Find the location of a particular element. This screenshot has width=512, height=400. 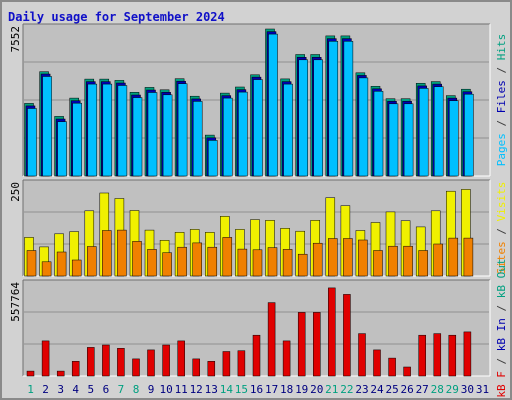

day-label-9: 9 is located at coordinates (151, 389).